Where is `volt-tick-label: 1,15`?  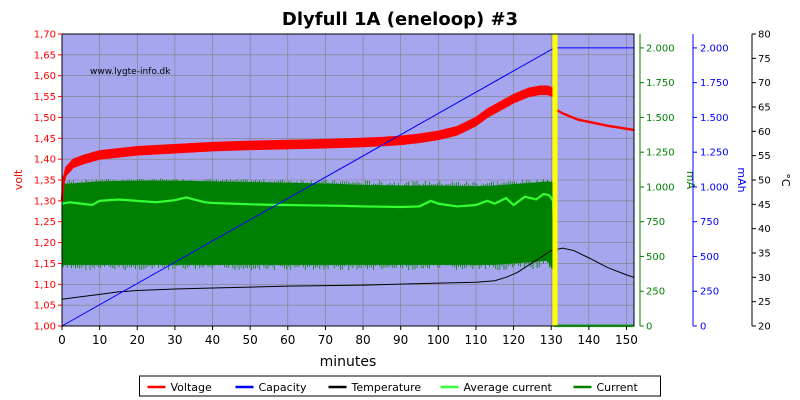
volt-tick-label: 1,15 is located at coordinates (45, 264).